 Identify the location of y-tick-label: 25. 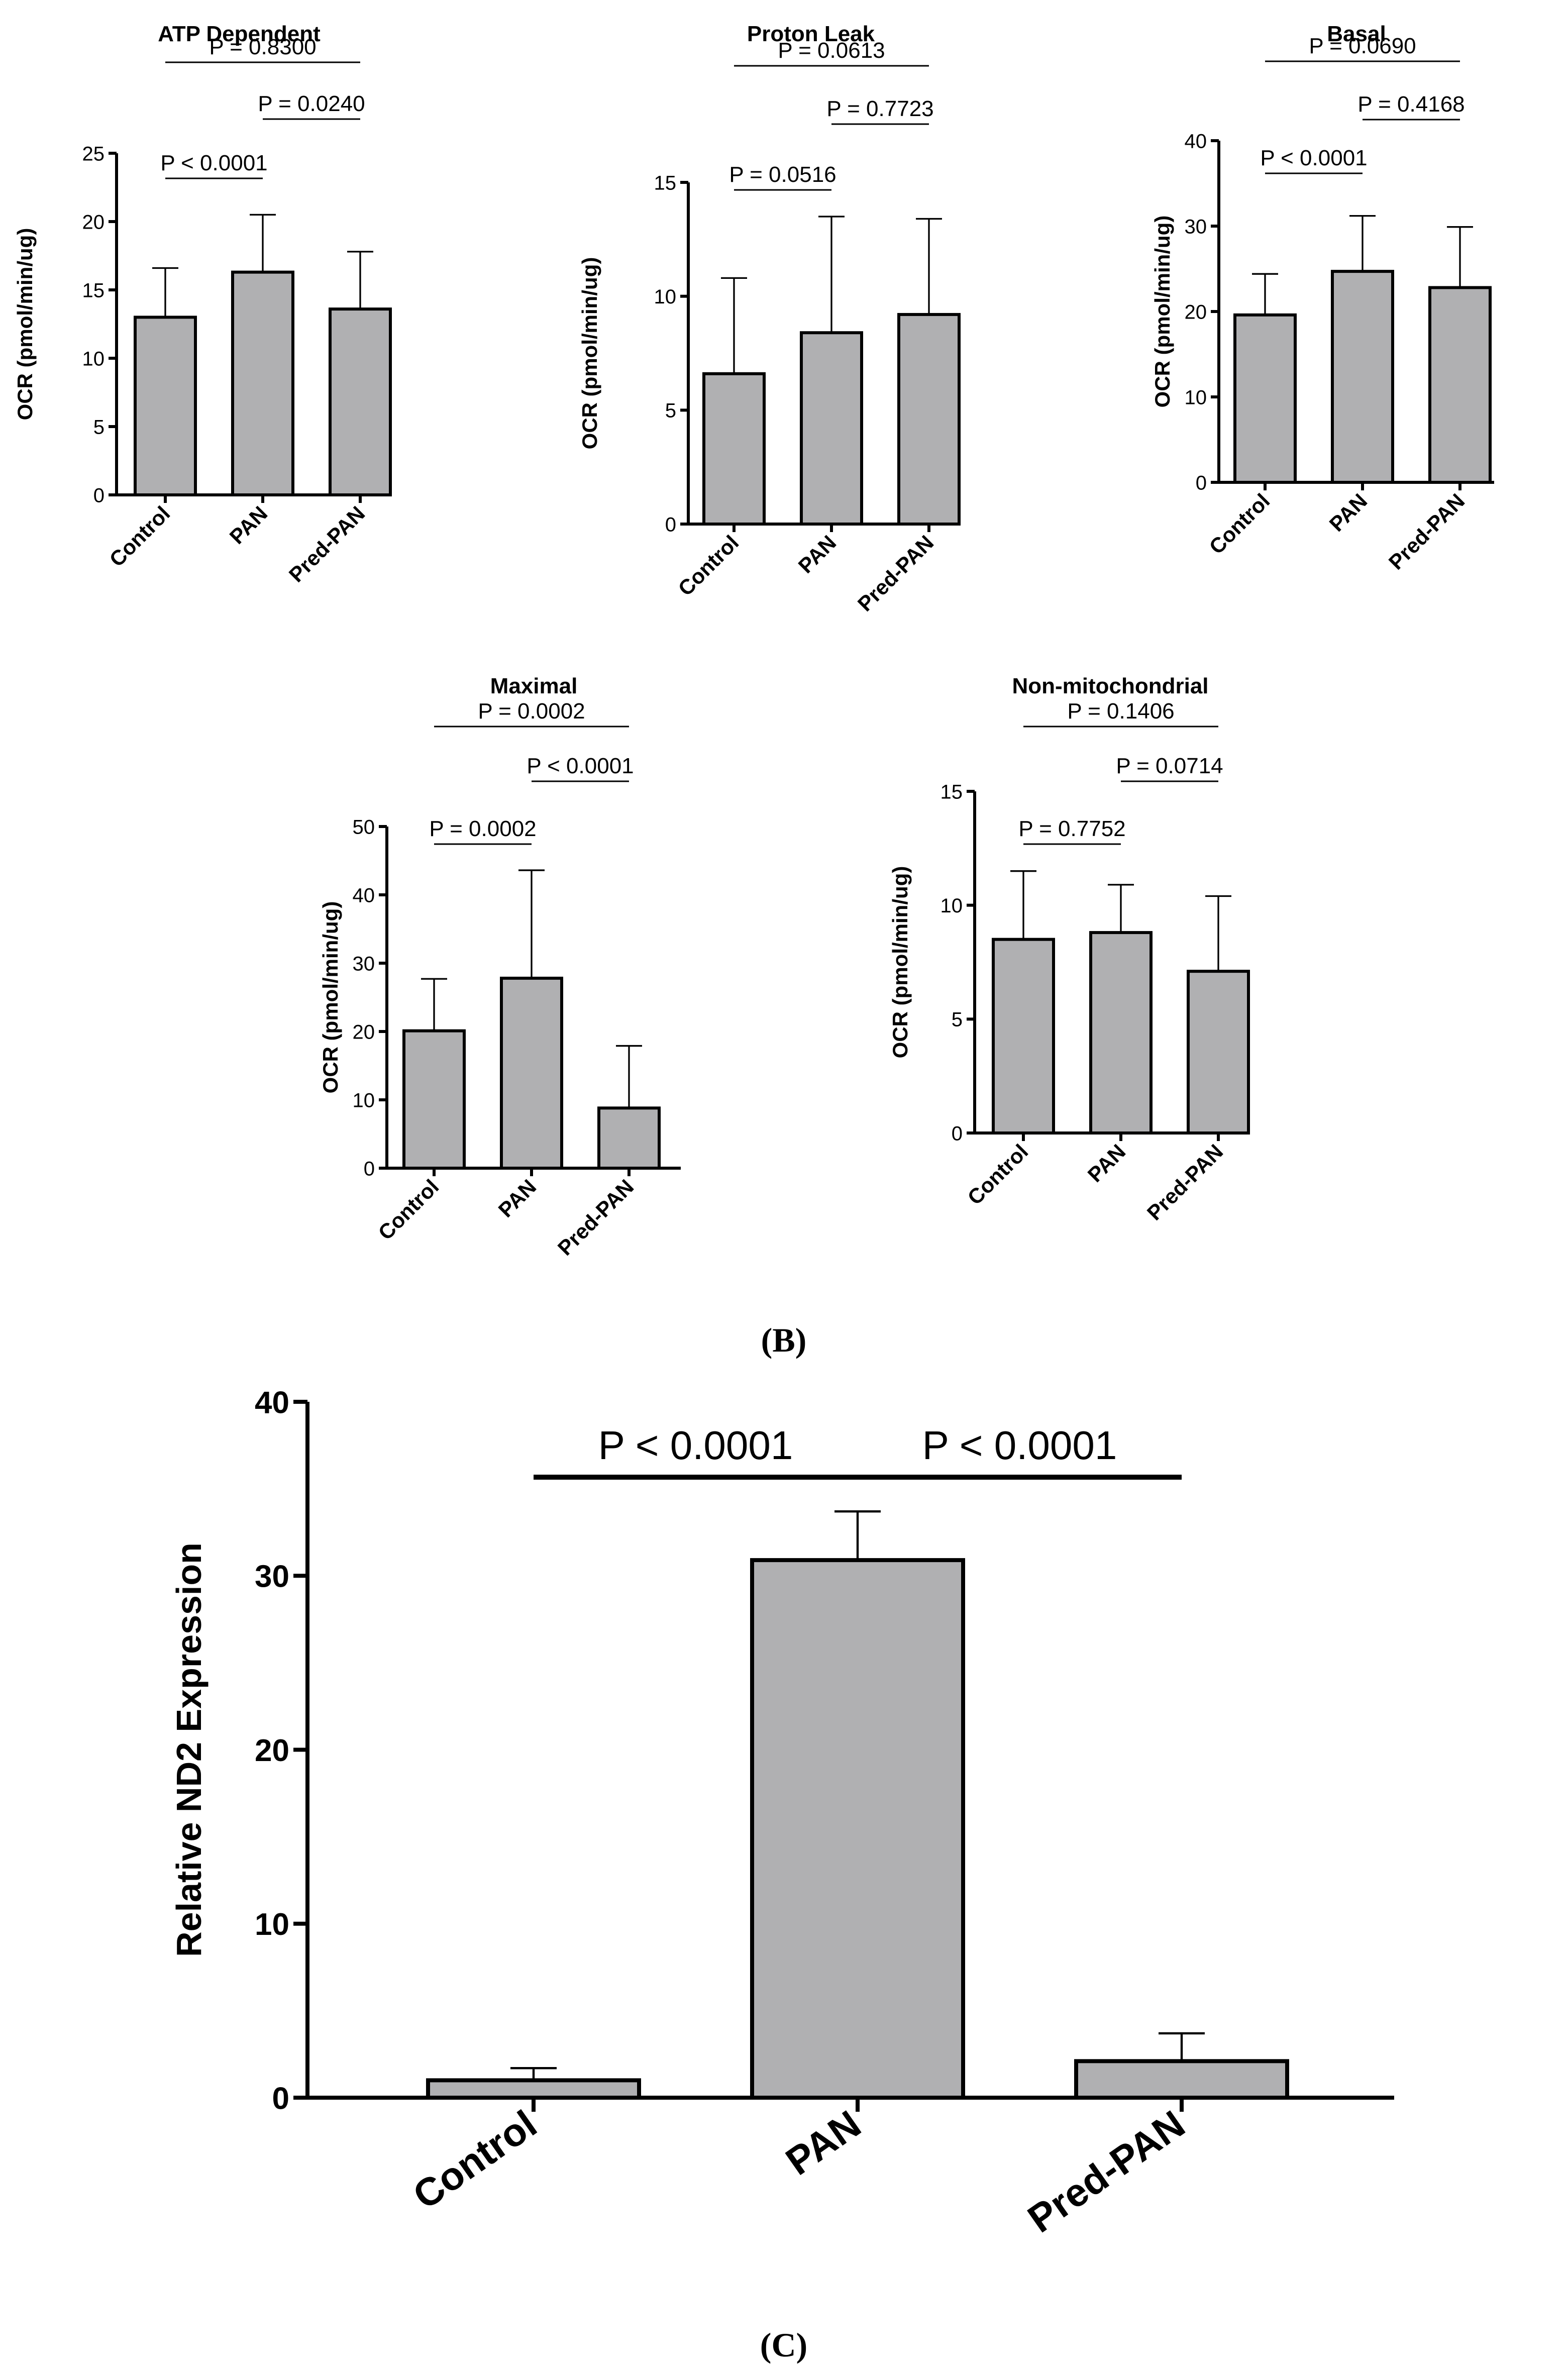
(93, 154).